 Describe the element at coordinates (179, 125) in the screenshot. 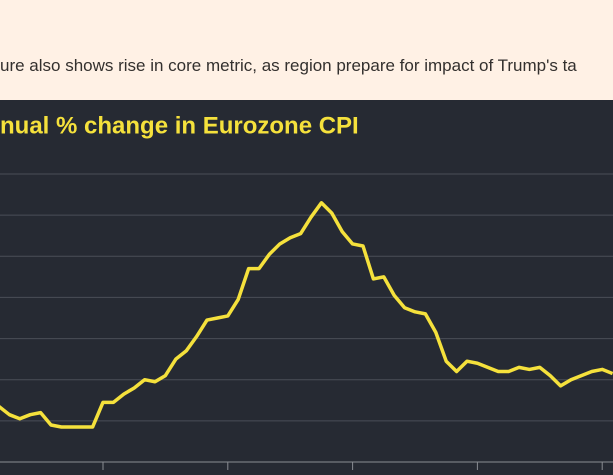

I see `chart-title: nual % change in Eurozone CPI` at that location.